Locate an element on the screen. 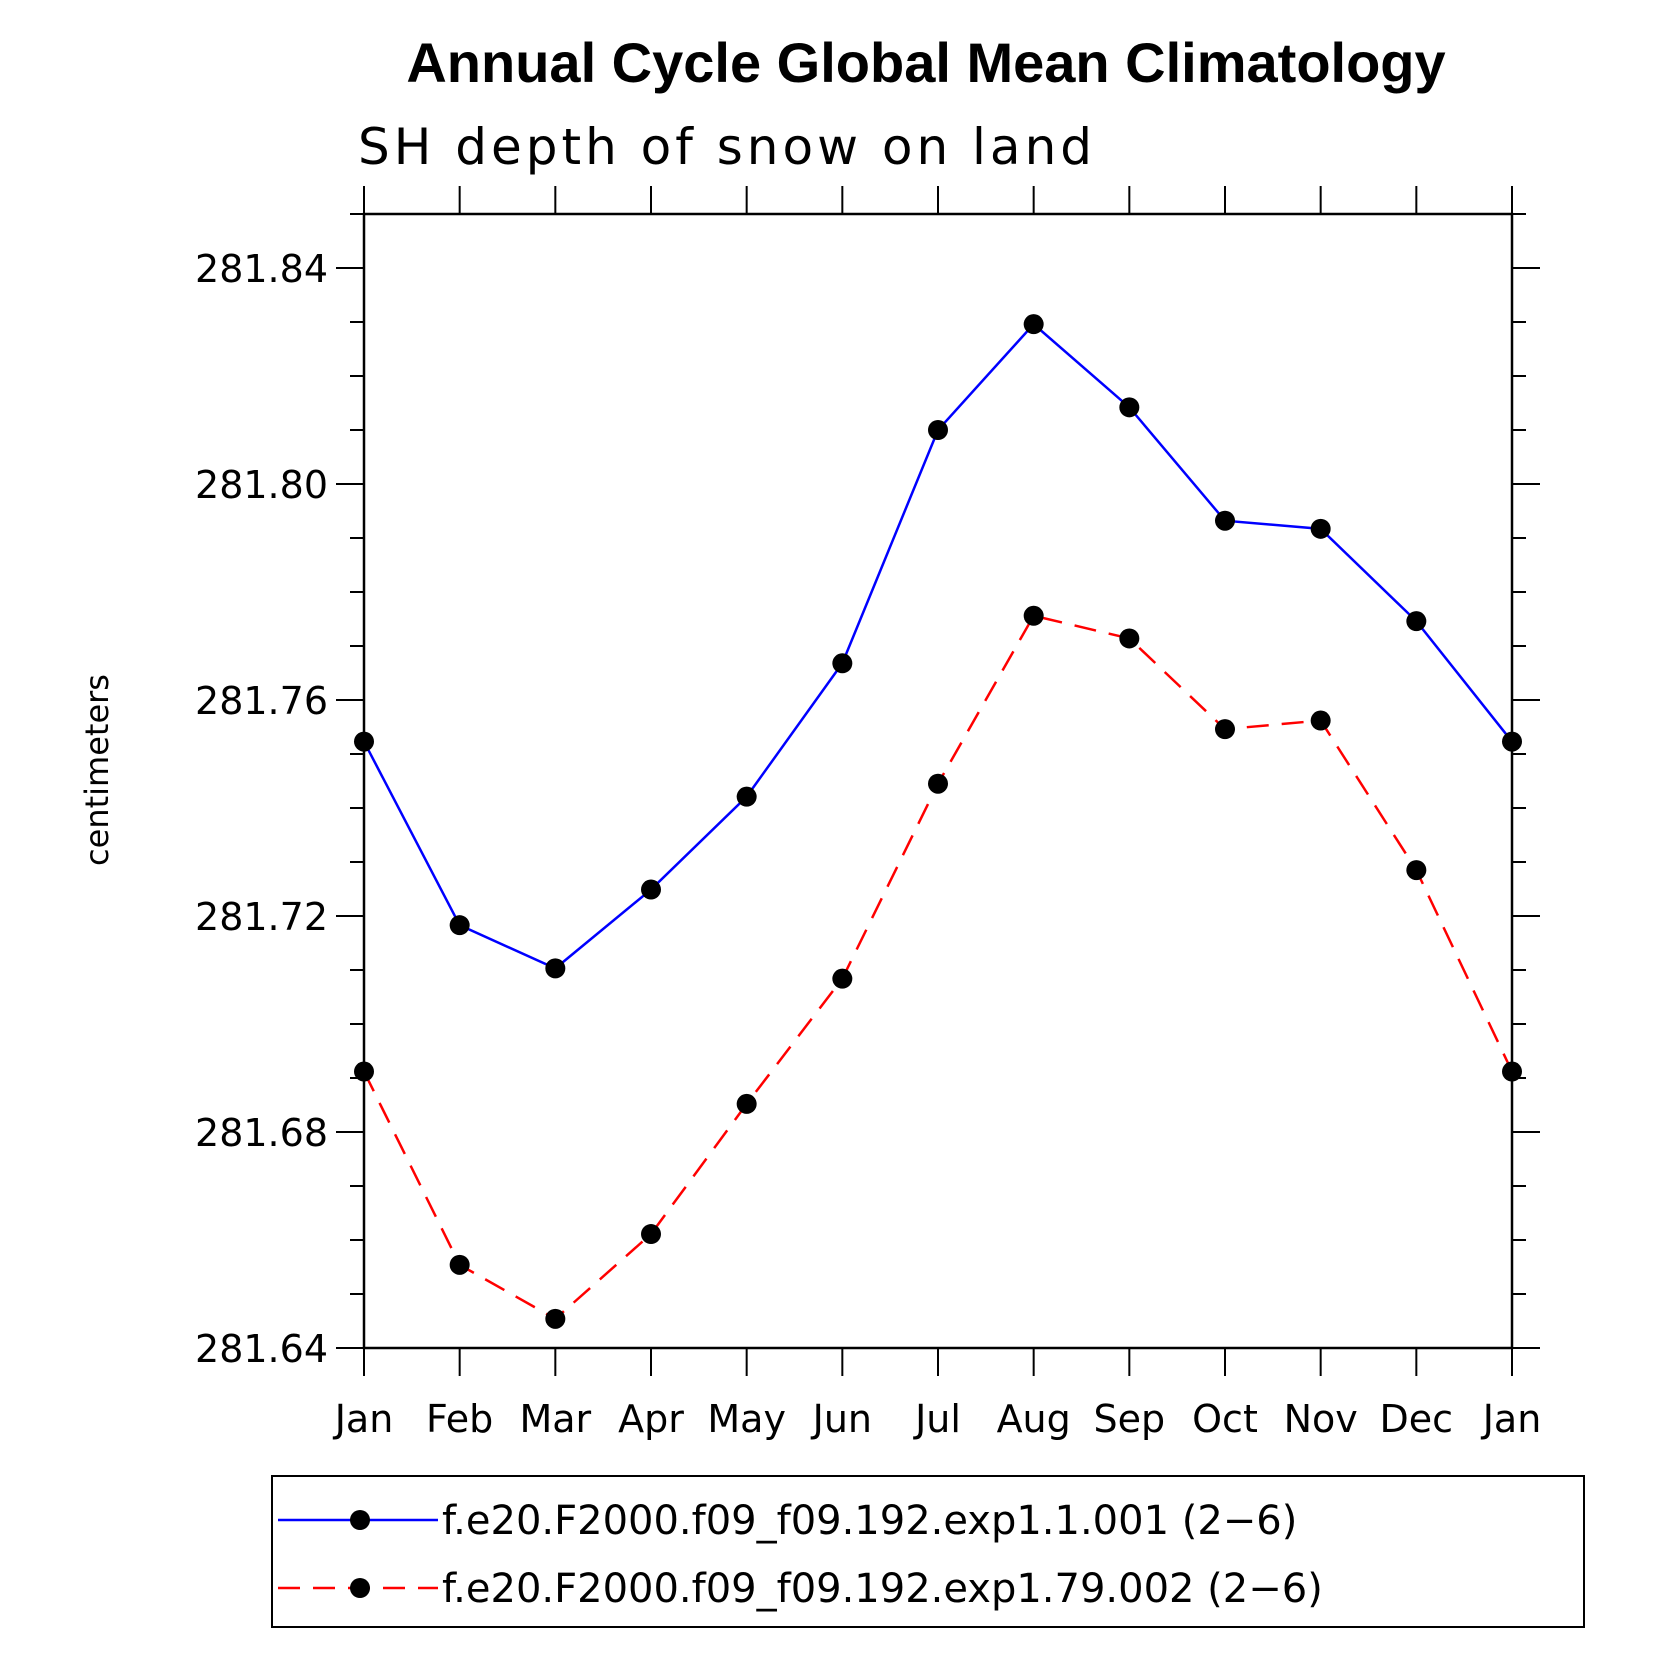 The height and width of the screenshot is (1658, 1658). x-tick-label: Oct is located at coordinates (1225, 1419).